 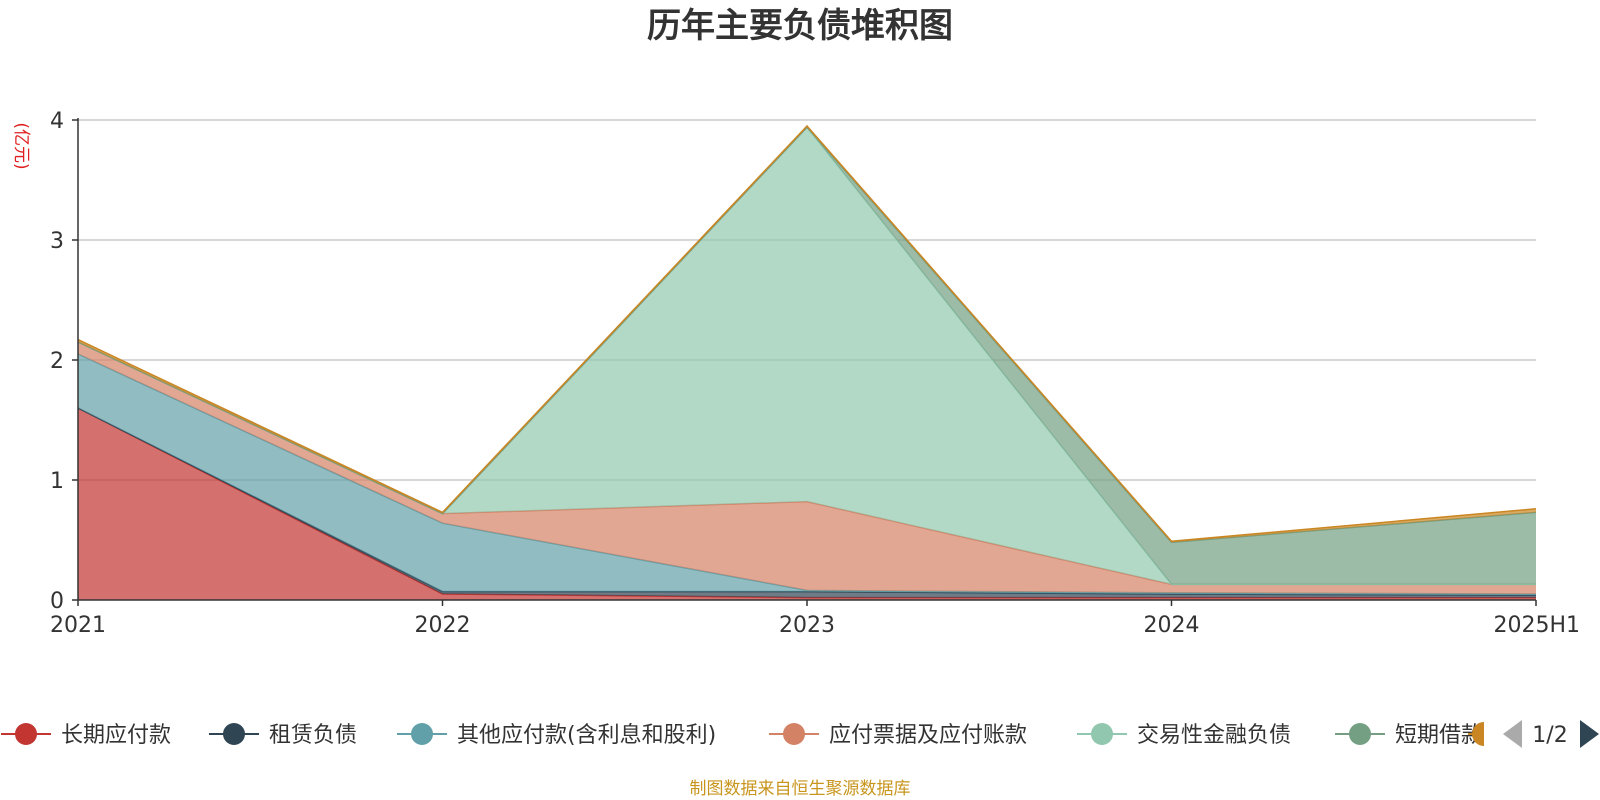 I want to click on y-tick-label-2: 2, so click(x=57, y=361).